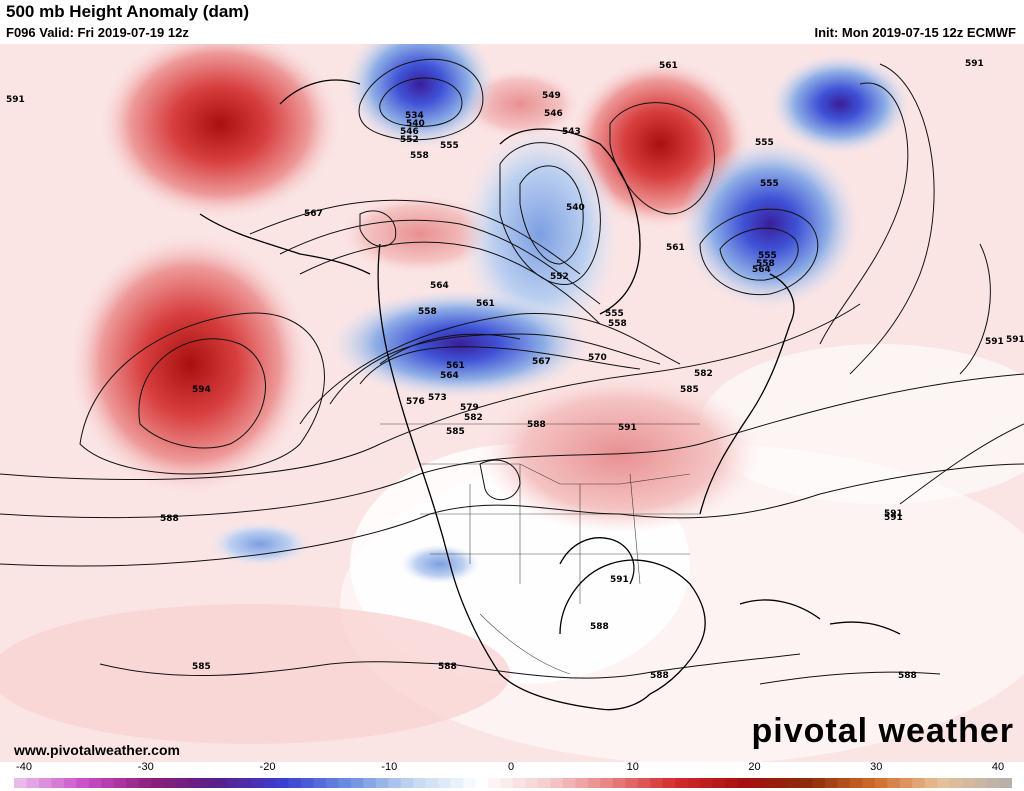 This screenshot has width=1024, height=791. Describe the element at coordinates (882, 731) in the screenshot. I see `brand-logo: pivotal weather` at that location.